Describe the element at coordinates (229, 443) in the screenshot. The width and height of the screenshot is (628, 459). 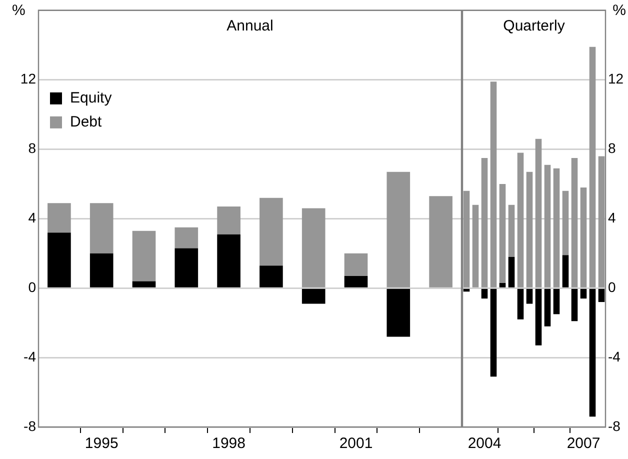
I see `x-tick-label: 1998` at that location.